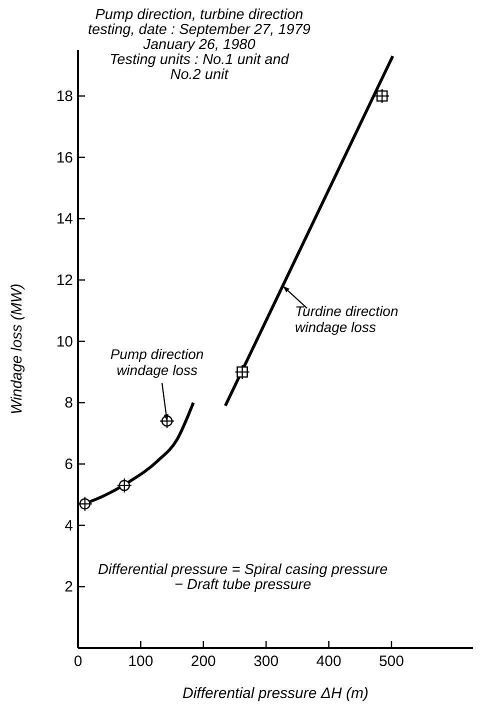  I want to click on x-tick-label: 400, so click(329, 661).